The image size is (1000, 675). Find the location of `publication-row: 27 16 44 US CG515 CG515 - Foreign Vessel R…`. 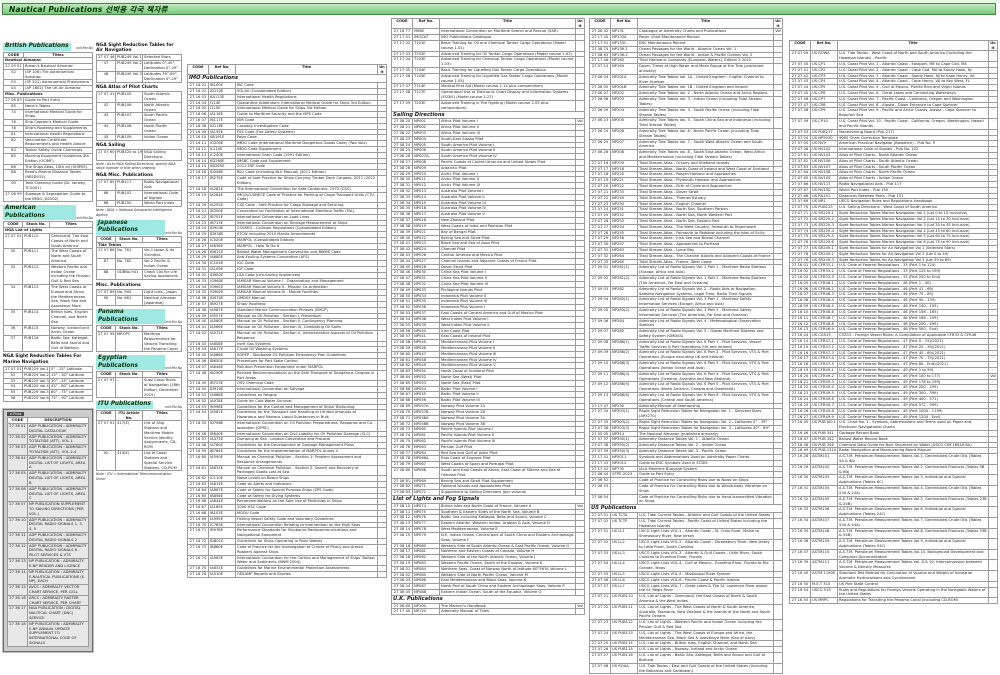

publication-row: 27 16 44 US CG515 CG515 - Foreign Vessel R… is located at coordinates (893, 335).